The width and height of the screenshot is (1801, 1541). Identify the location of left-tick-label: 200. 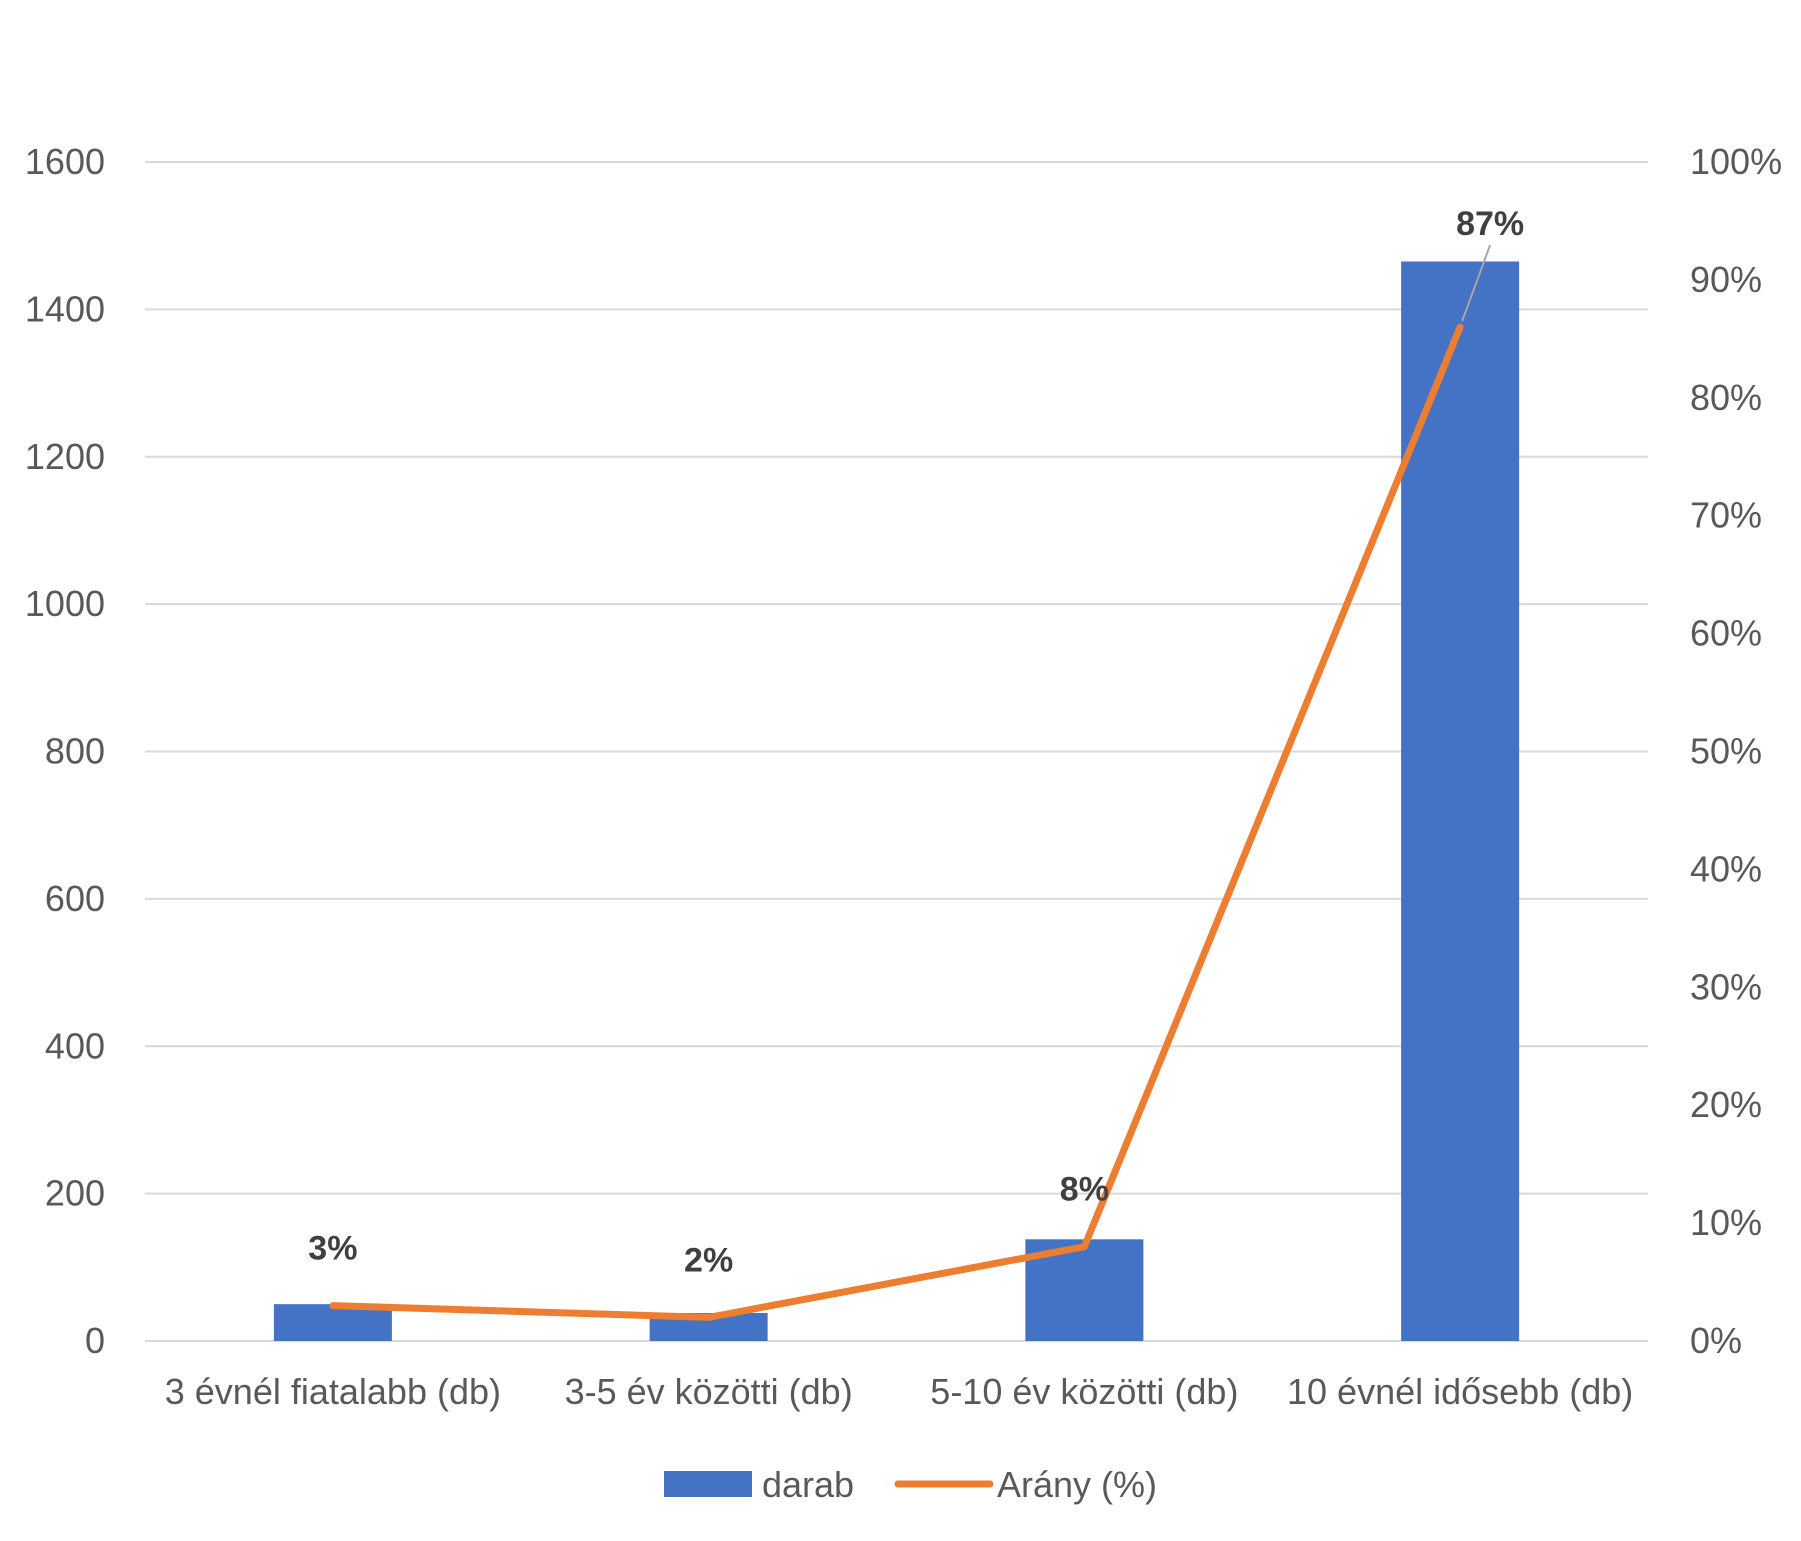
(75, 1193).